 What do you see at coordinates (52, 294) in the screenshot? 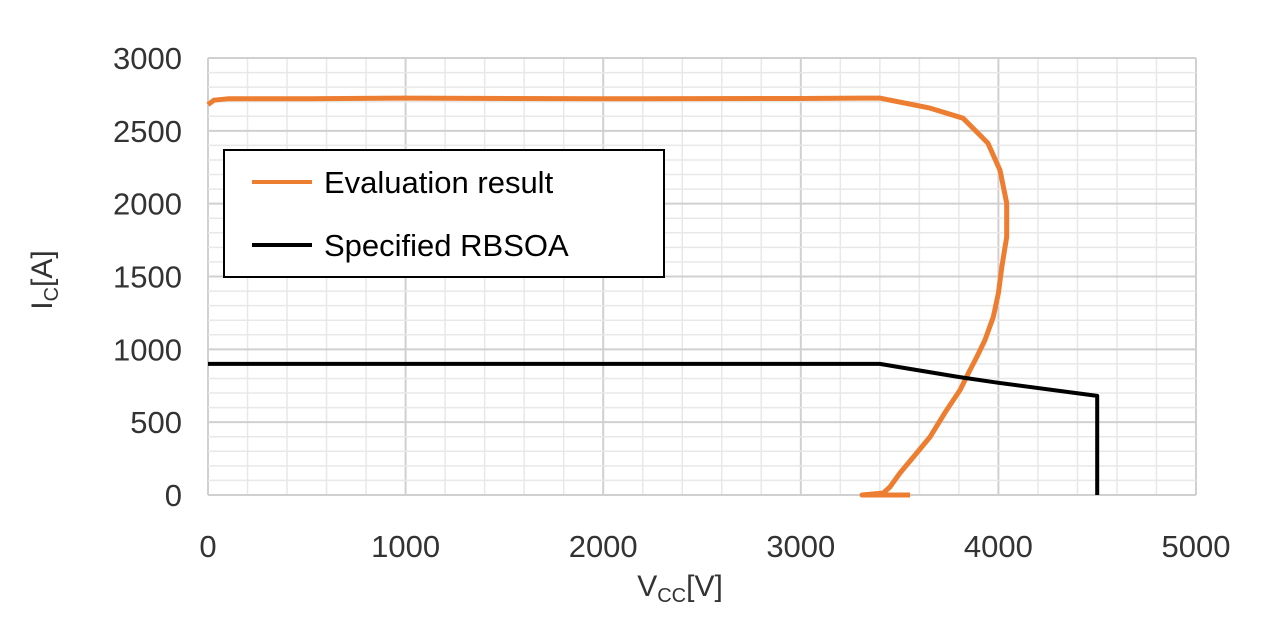
I see `y-label-sub: C` at bounding box center [52, 294].